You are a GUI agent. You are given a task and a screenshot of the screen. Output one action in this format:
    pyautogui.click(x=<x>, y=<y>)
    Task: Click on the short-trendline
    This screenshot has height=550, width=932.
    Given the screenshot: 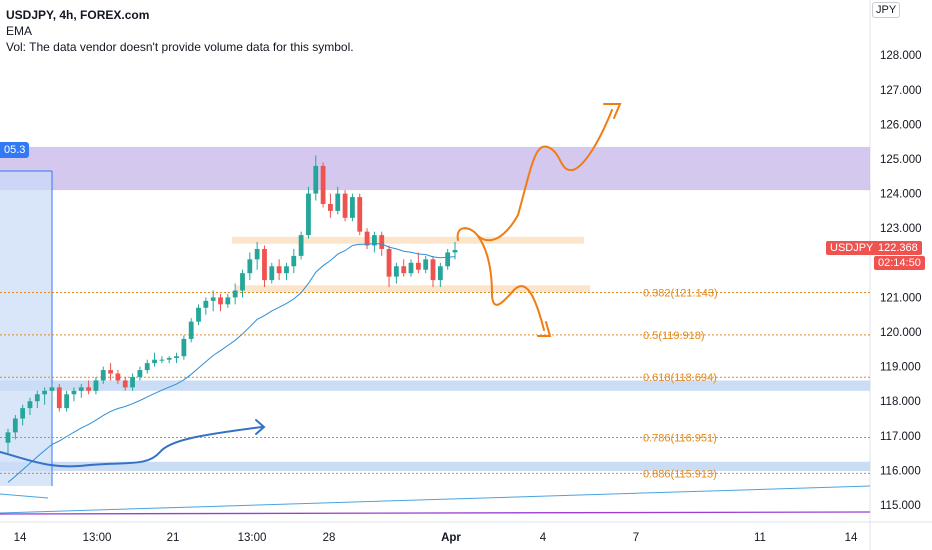 What is the action you would take?
    pyautogui.click(x=24, y=496)
    